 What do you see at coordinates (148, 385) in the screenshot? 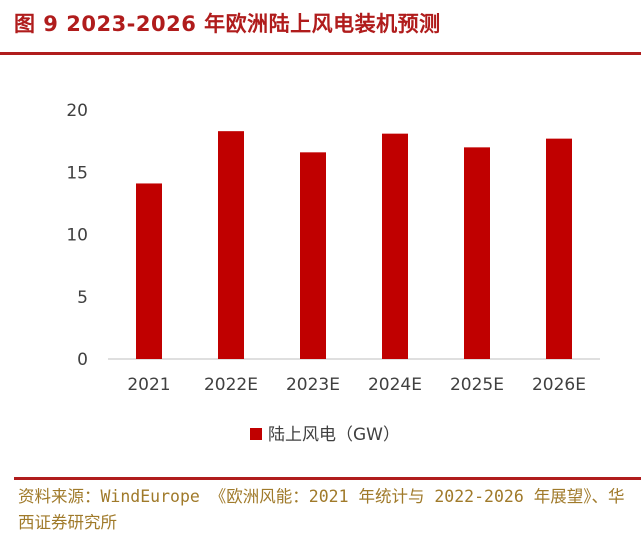
I see `x-tick-label: 2021` at bounding box center [148, 385].